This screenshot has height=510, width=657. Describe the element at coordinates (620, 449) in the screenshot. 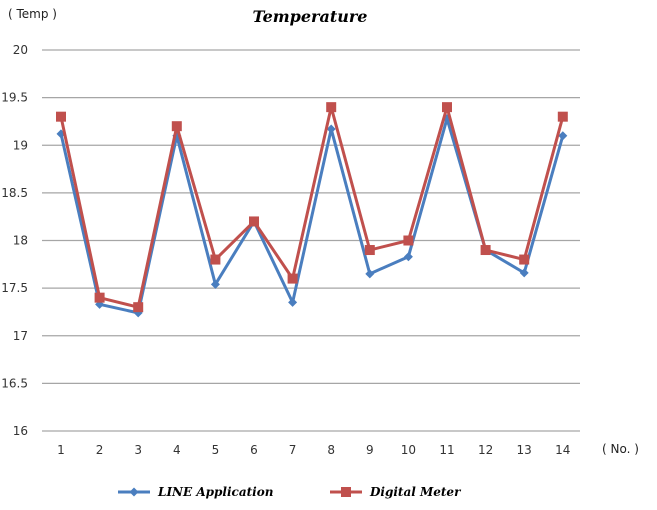

I see `x-axis-unit-label: ( No. )` at that location.